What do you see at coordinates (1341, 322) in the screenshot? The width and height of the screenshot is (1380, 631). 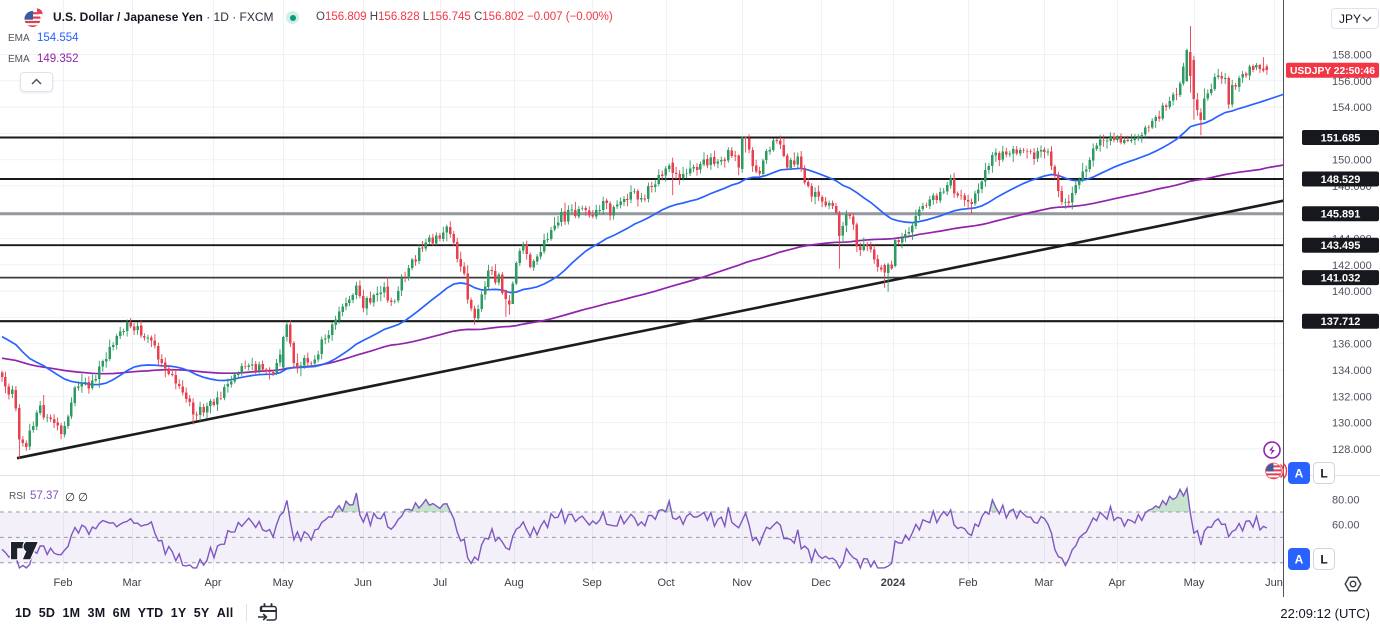 I see `svg-text: 137.712` at bounding box center [1341, 322].